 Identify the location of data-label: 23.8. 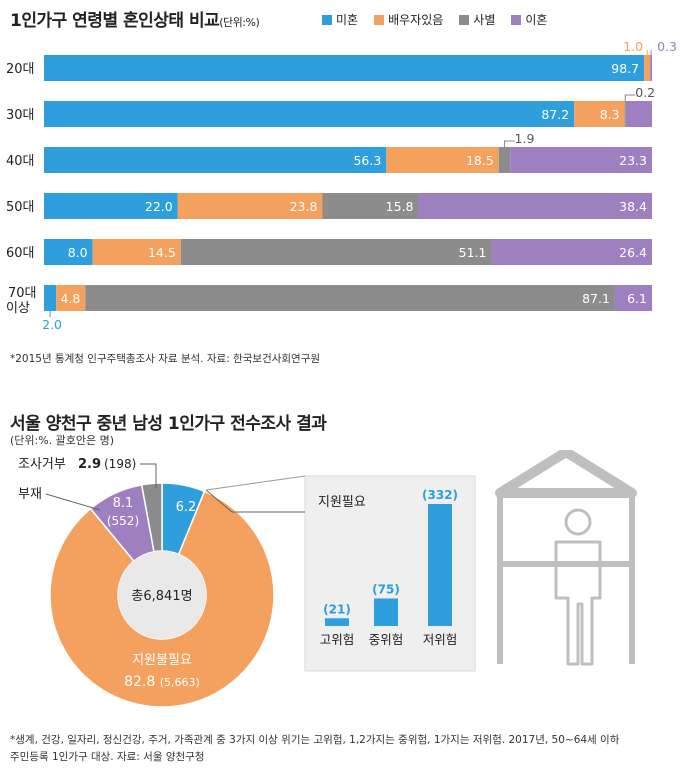
(304, 206).